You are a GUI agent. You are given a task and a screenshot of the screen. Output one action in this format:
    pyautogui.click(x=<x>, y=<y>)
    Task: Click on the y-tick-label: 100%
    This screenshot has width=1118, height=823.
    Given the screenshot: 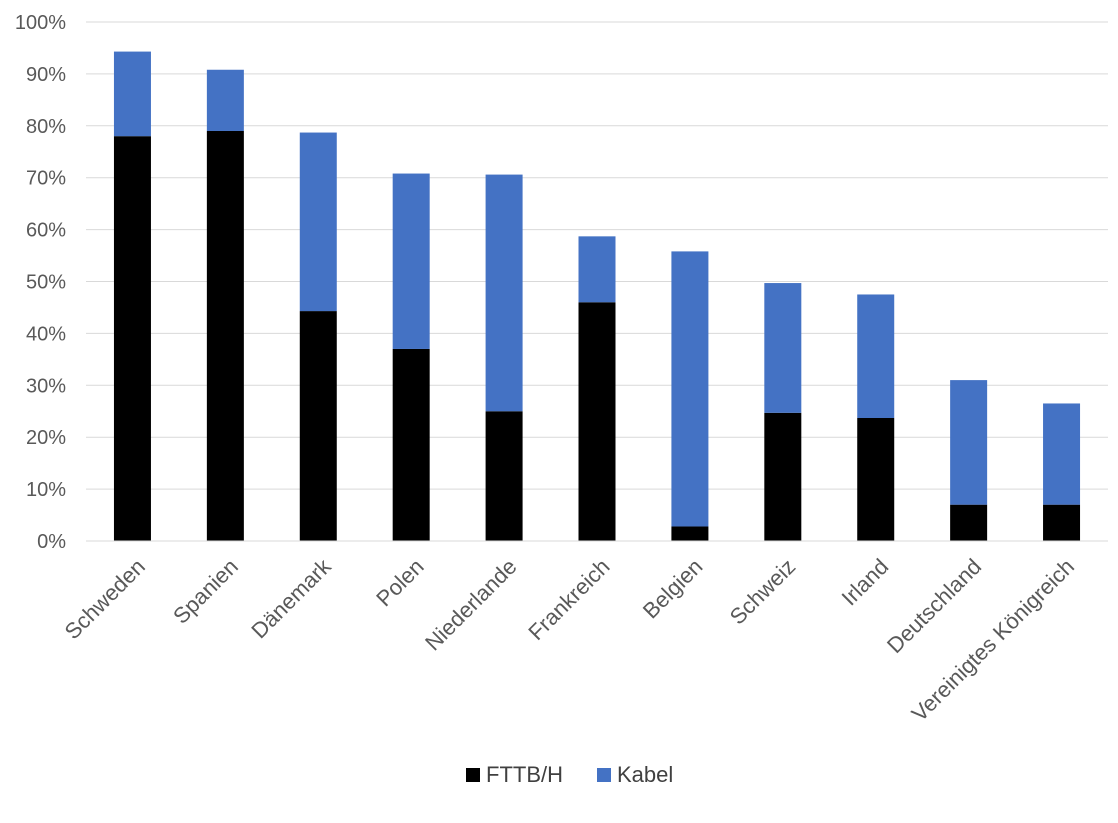 What is the action you would take?
    pyautogui.click(x=40, y=23)
    